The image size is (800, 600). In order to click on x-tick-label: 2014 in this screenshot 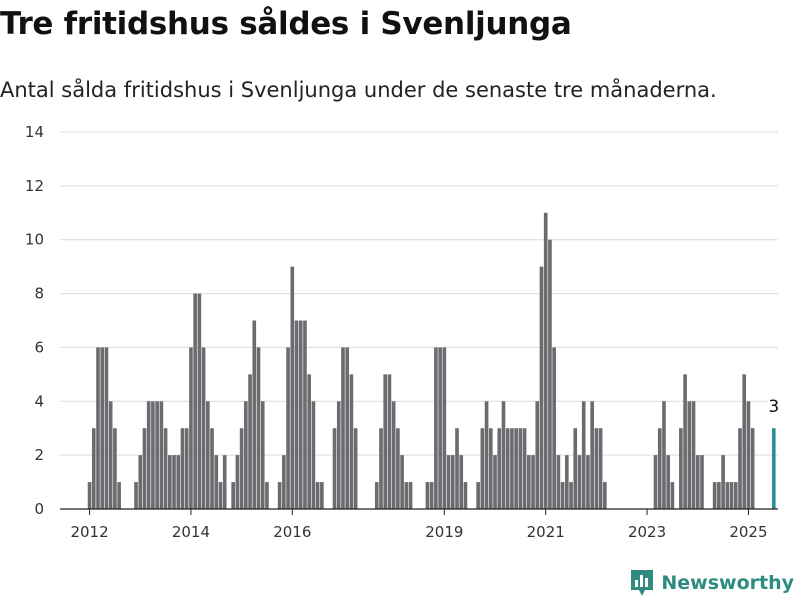, I will do `click(191, 532)`.